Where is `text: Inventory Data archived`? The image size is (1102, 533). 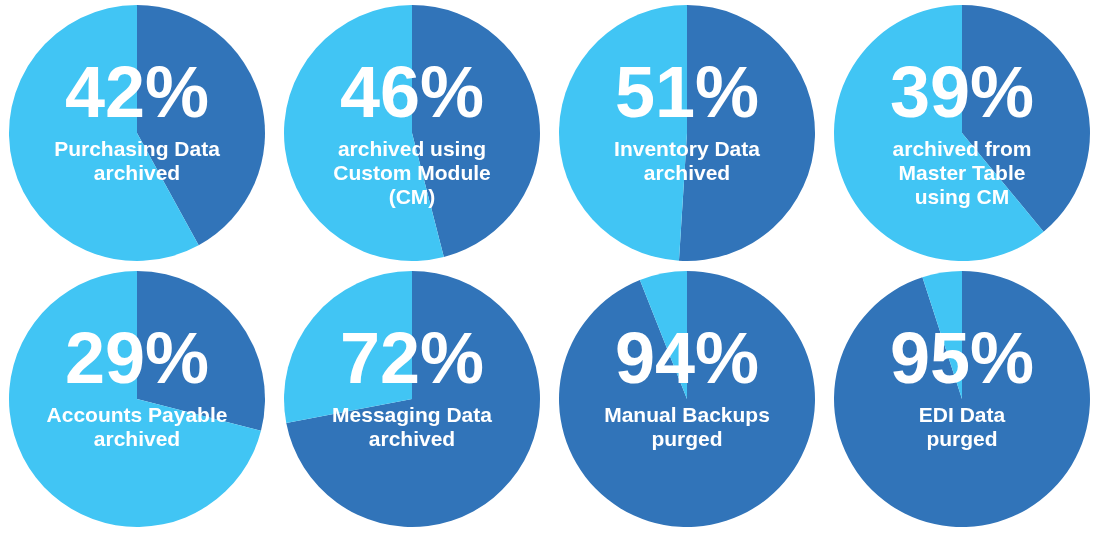
text: Inventory Data archived is located at coordinates (687, 160).